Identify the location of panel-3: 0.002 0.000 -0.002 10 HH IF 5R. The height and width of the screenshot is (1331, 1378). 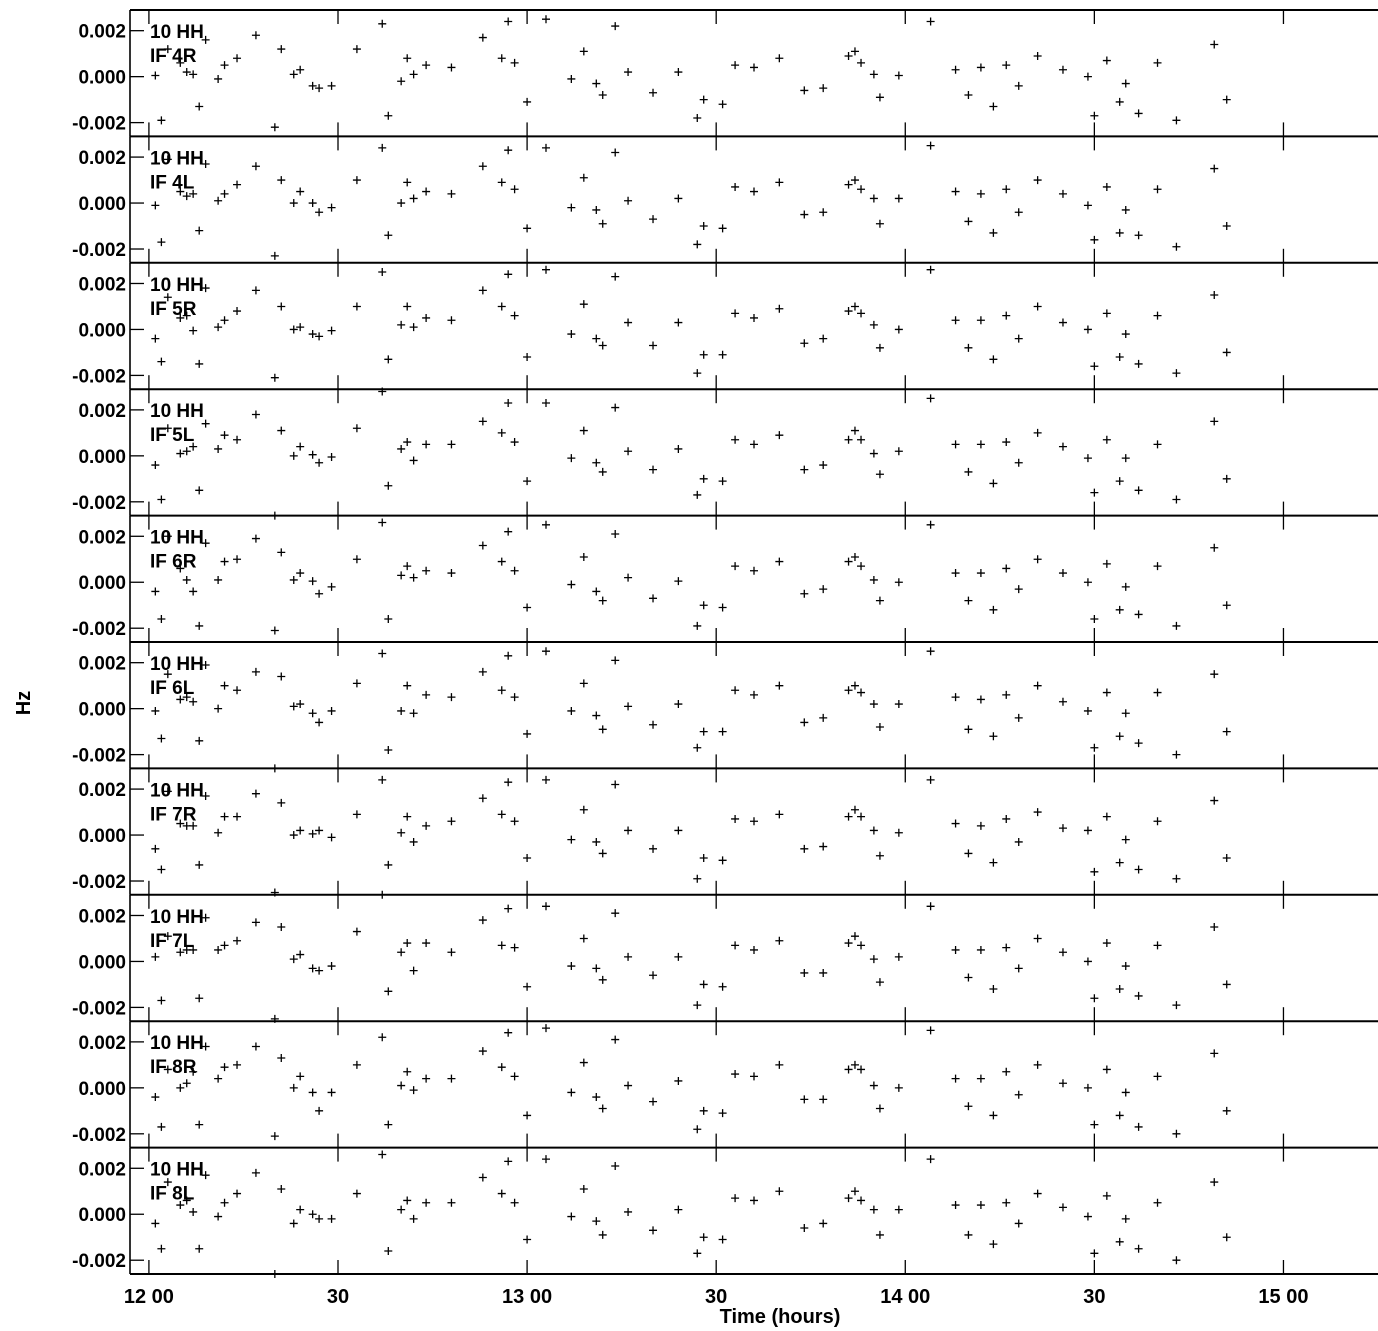
(725, 325).